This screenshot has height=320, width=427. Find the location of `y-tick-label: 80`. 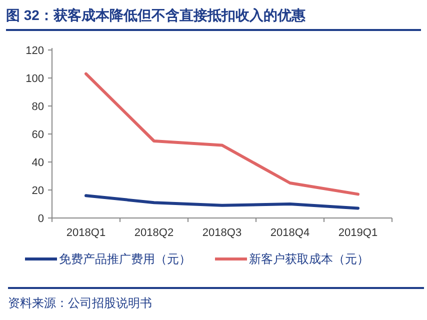

y-tick-label: 80 is located at coordinates (38, 107).